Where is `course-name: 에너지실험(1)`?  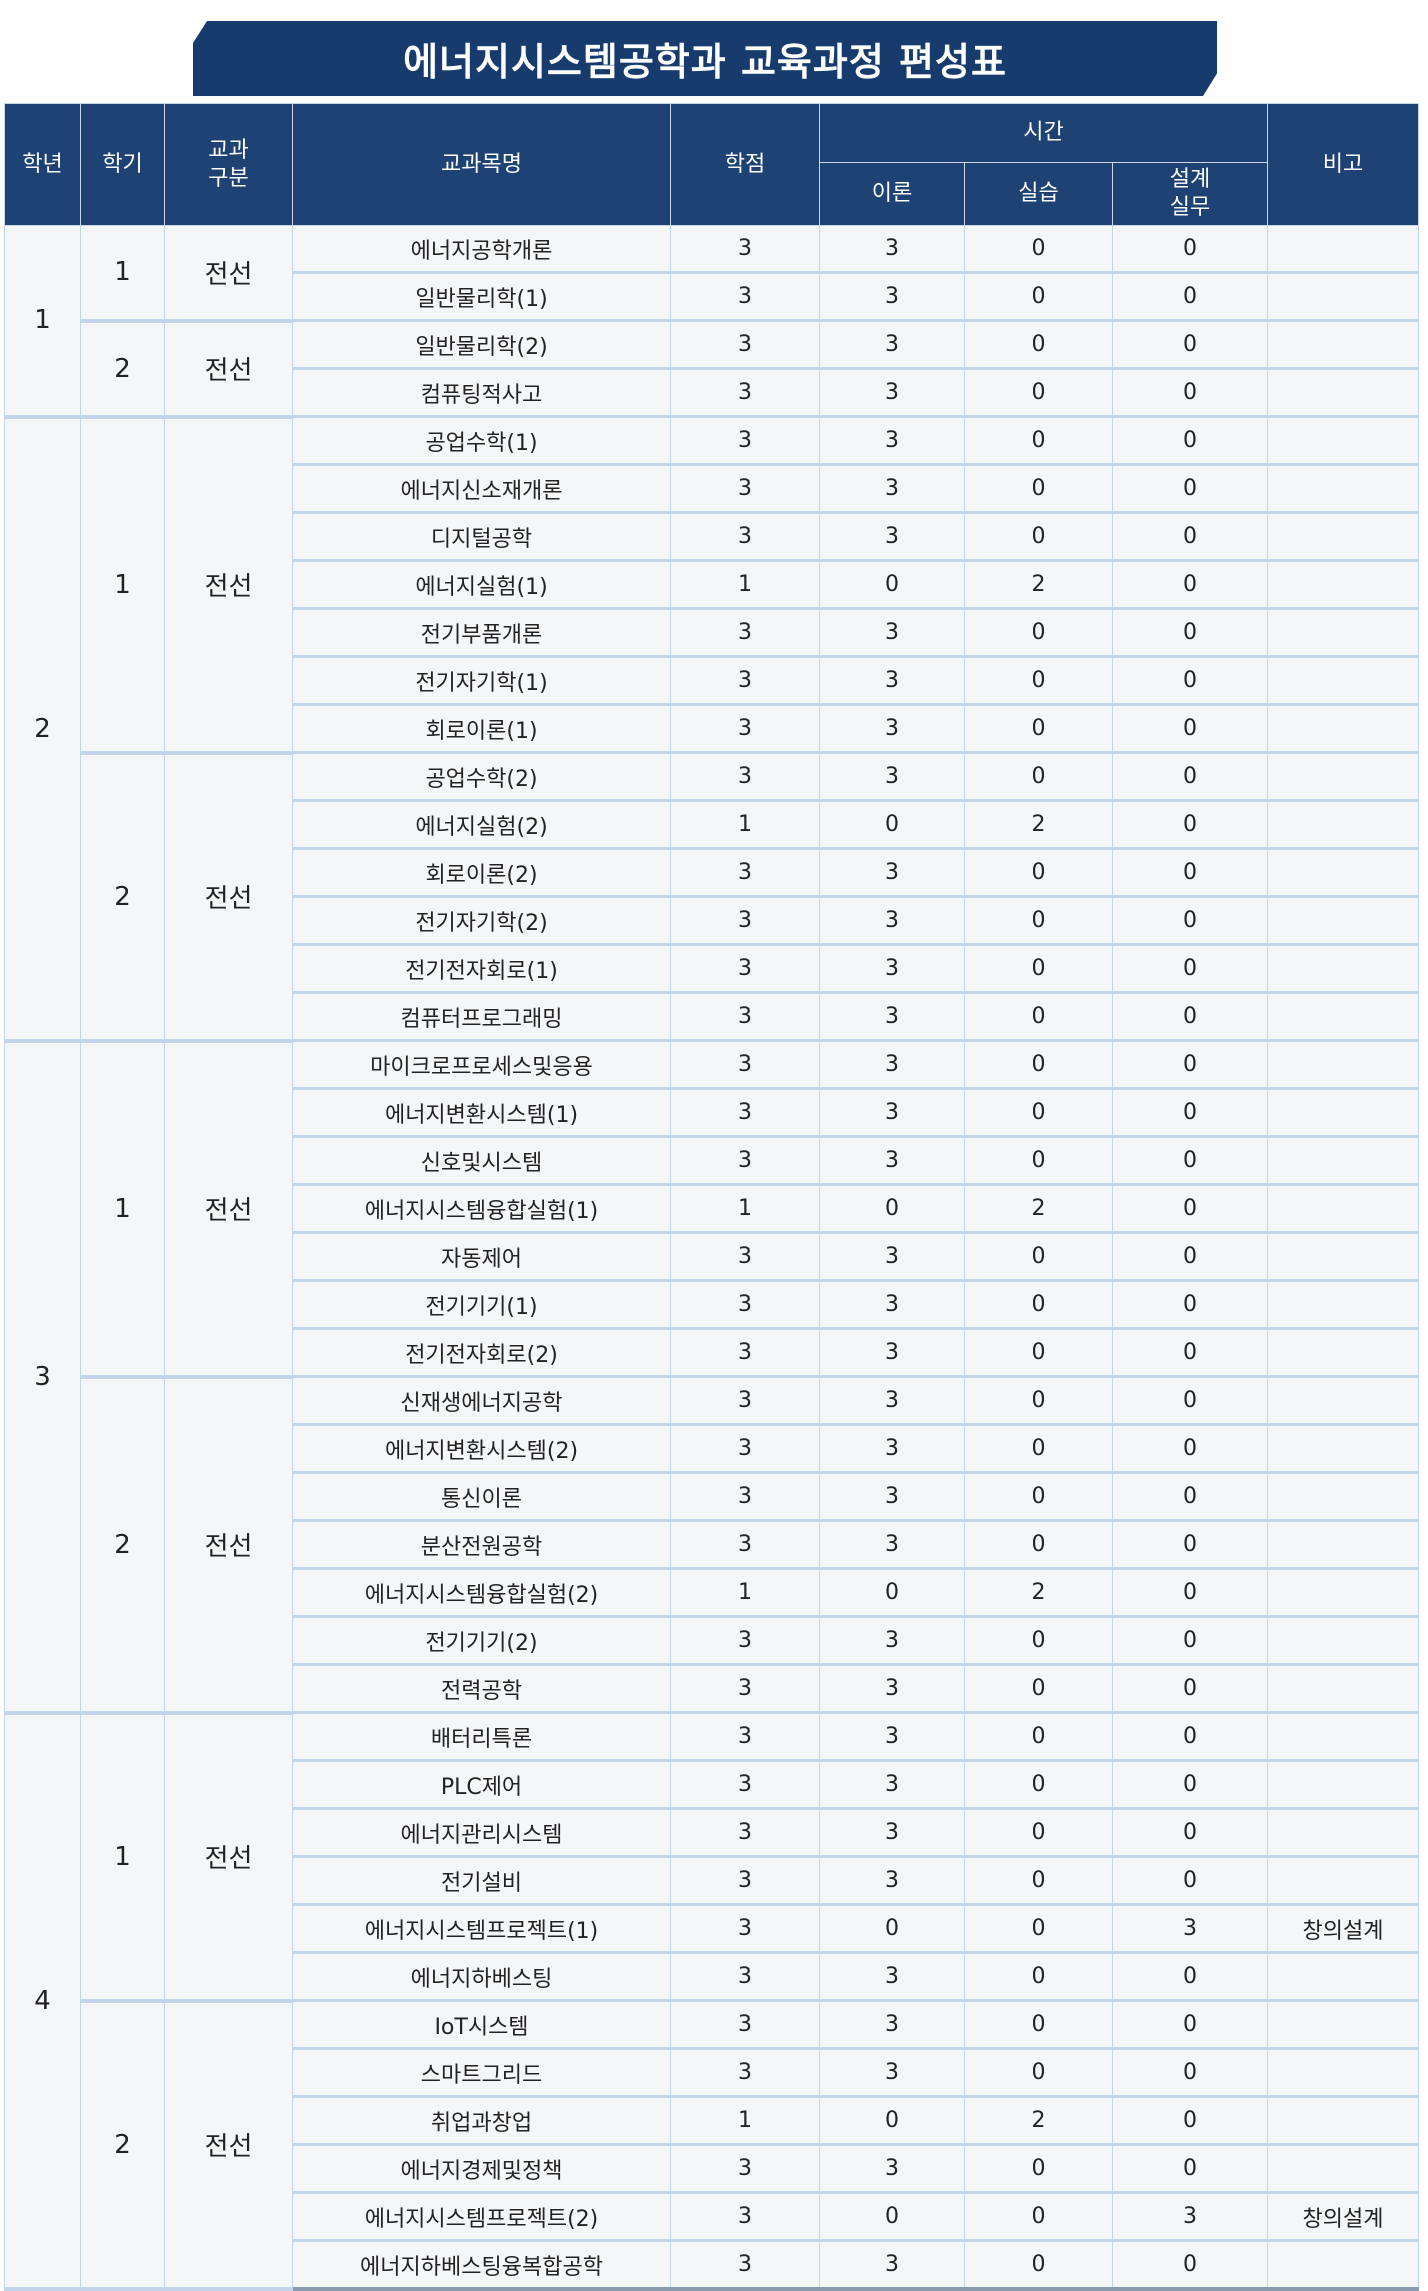
course-name: 에너지실험(1) is located at coordinates (481, 584).